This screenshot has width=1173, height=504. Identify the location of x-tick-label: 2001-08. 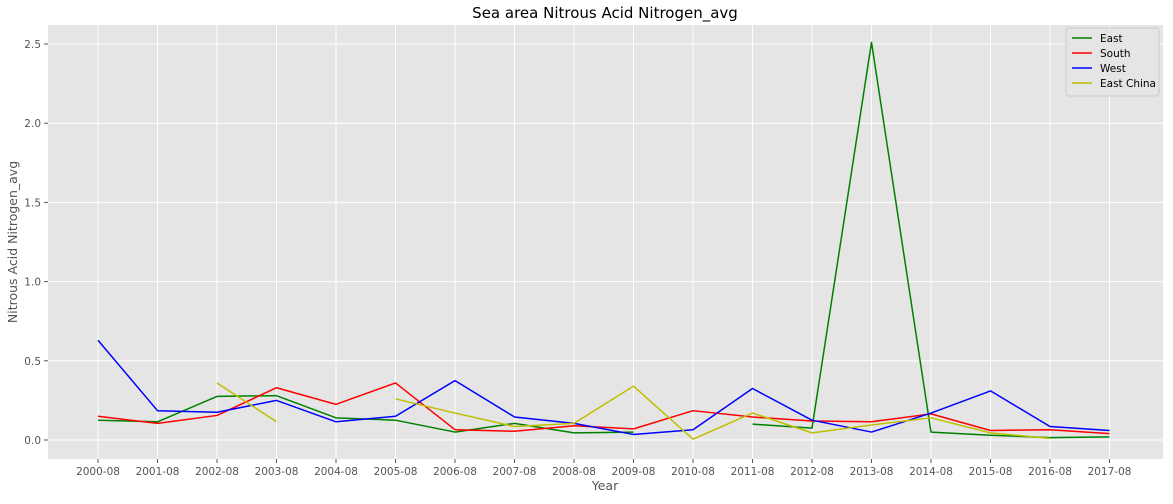
(158, 472).